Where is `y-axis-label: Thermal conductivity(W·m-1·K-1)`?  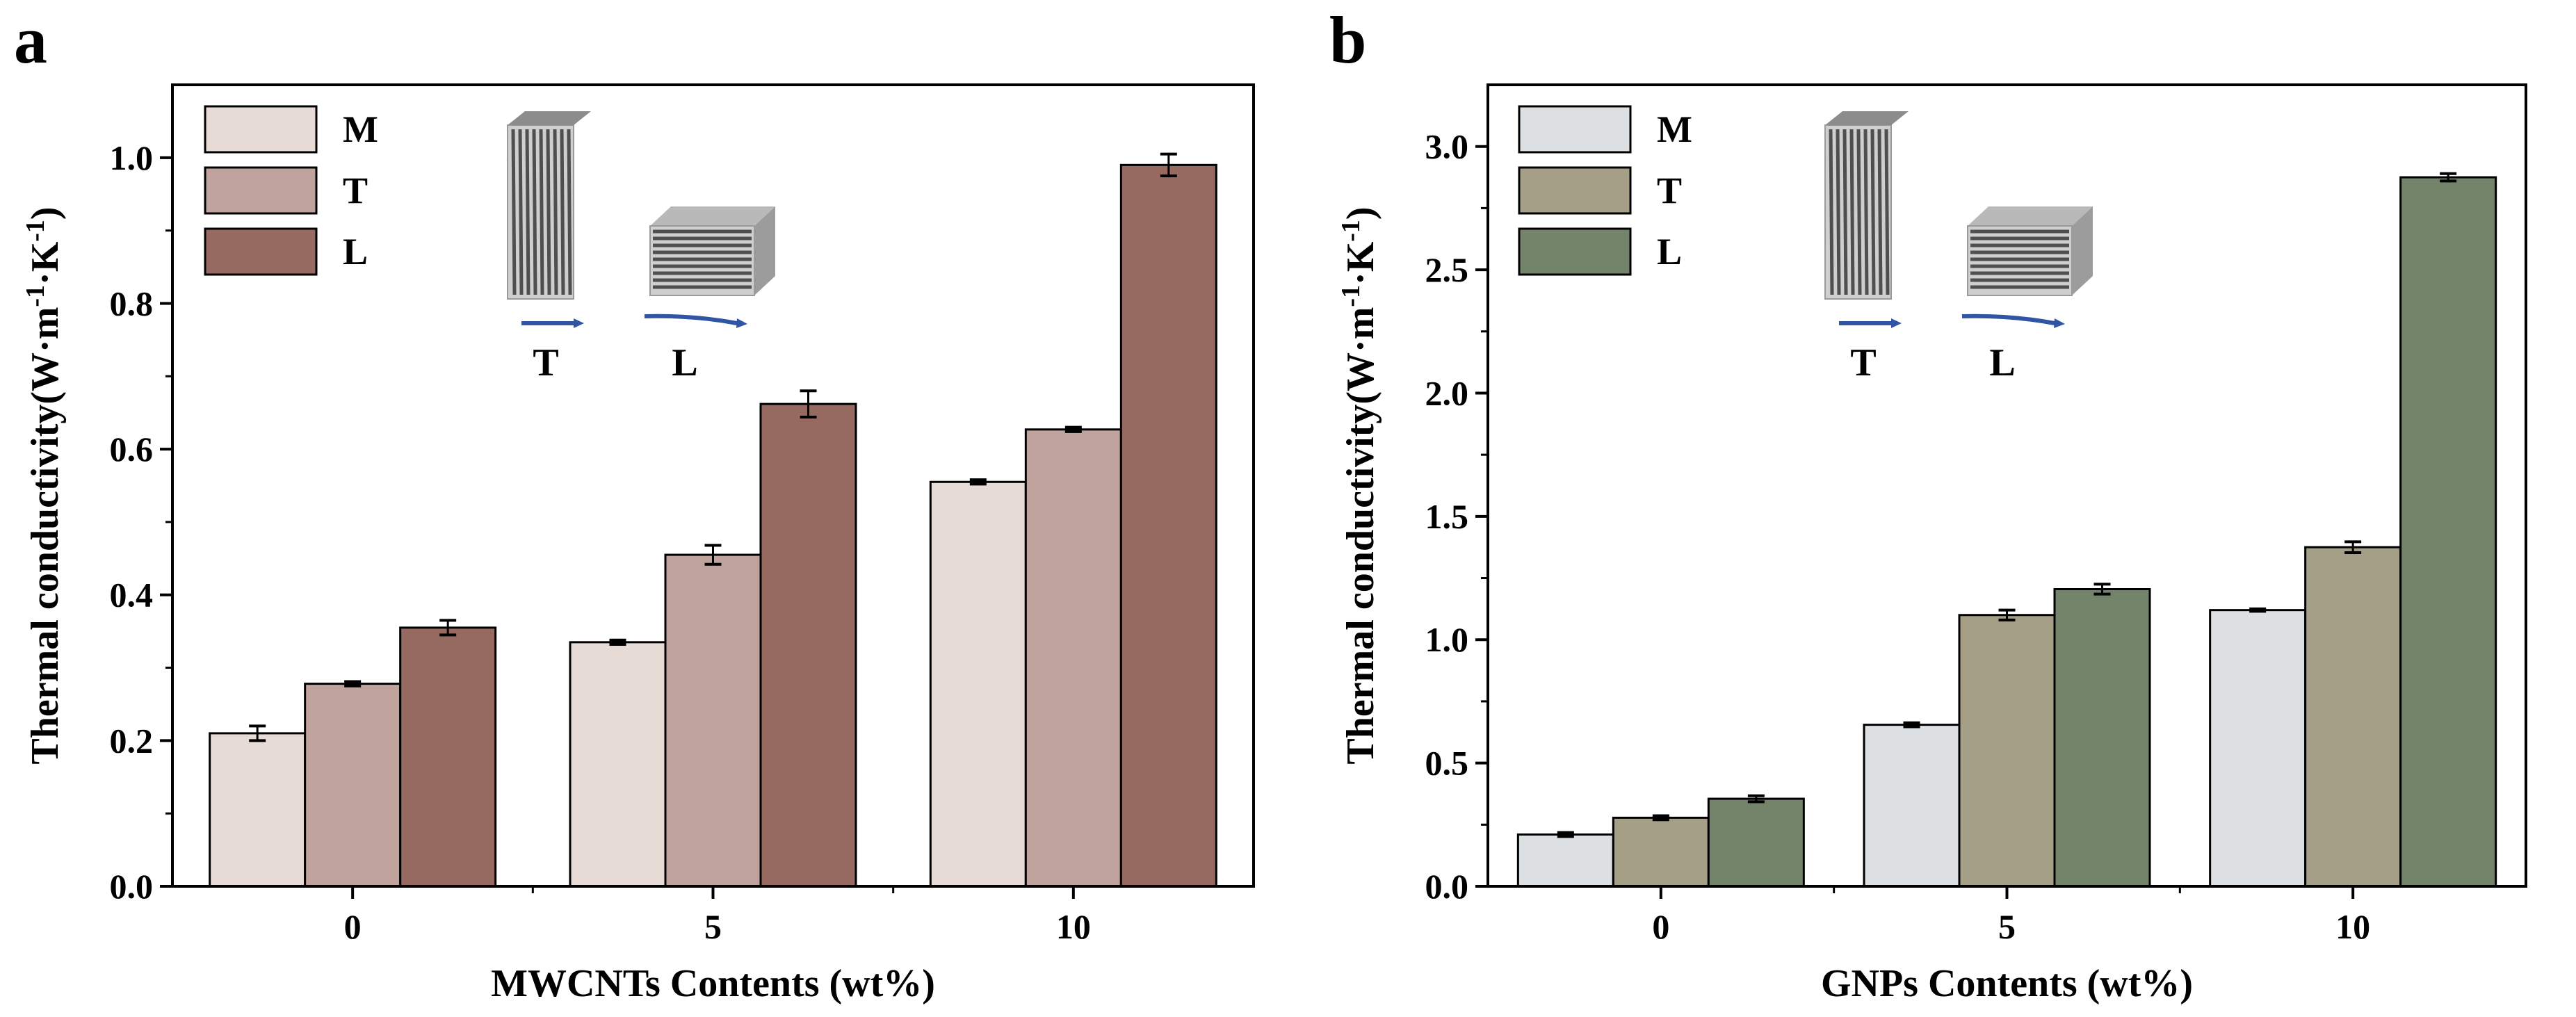
y-axis-label: Thermal conductivity(W·m-1·K-1) is located at coordinates (44, 485).